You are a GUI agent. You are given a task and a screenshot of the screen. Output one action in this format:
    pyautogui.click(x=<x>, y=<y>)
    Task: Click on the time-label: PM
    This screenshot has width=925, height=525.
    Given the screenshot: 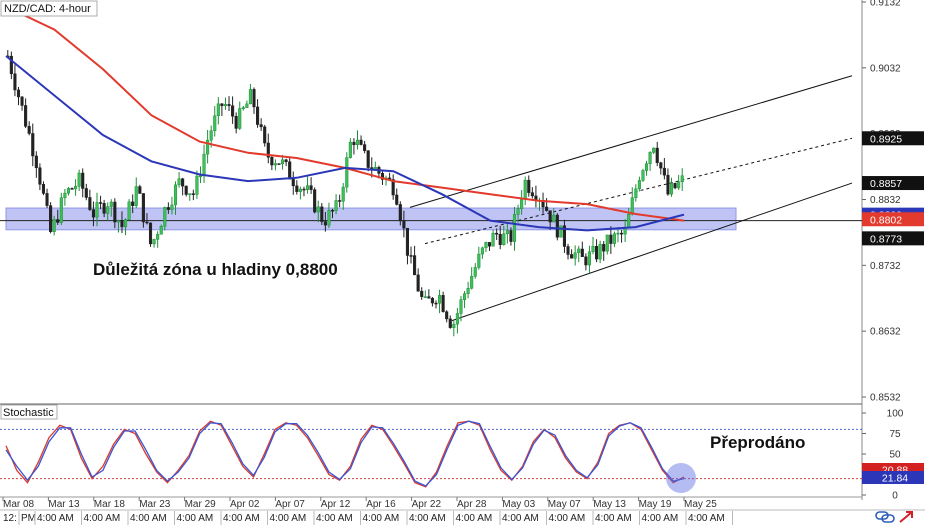 What is the action you would take?
    pyautogui.click(x=28, y=518)
    